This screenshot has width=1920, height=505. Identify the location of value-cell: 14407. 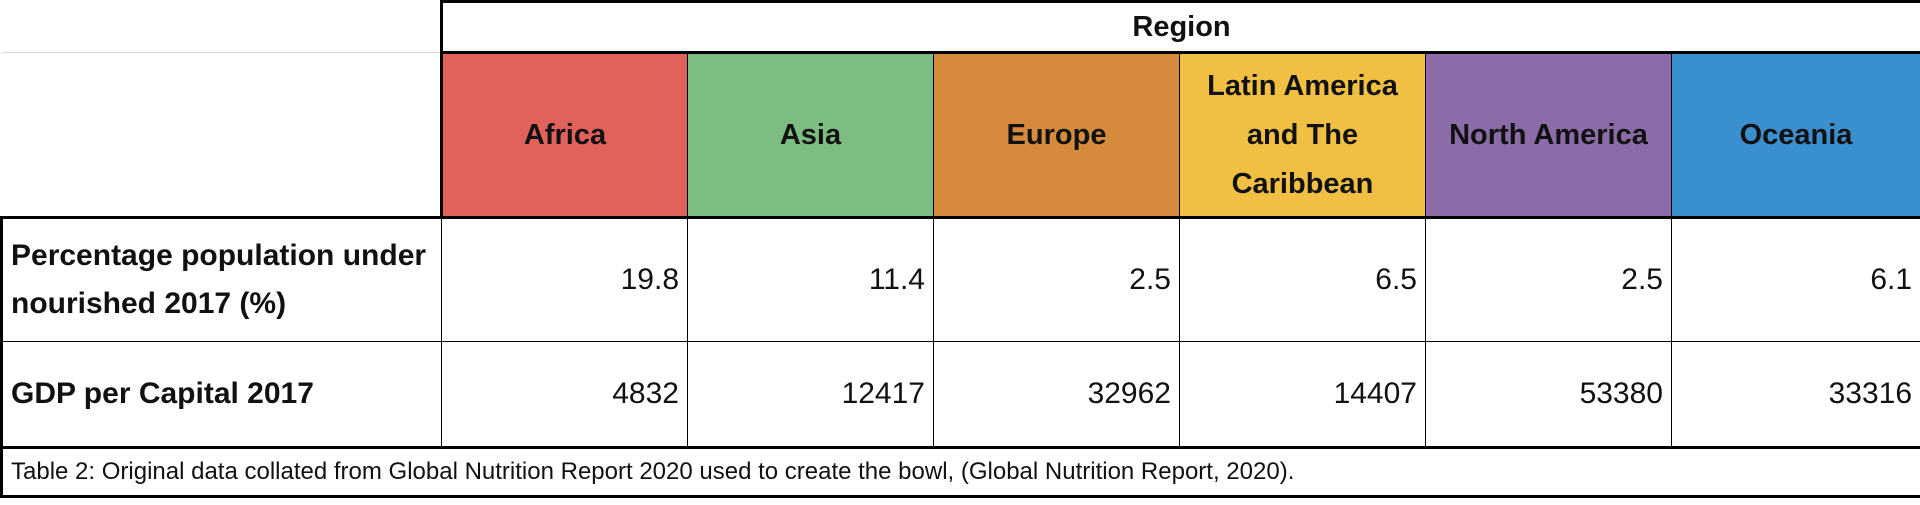
(1302, 395).